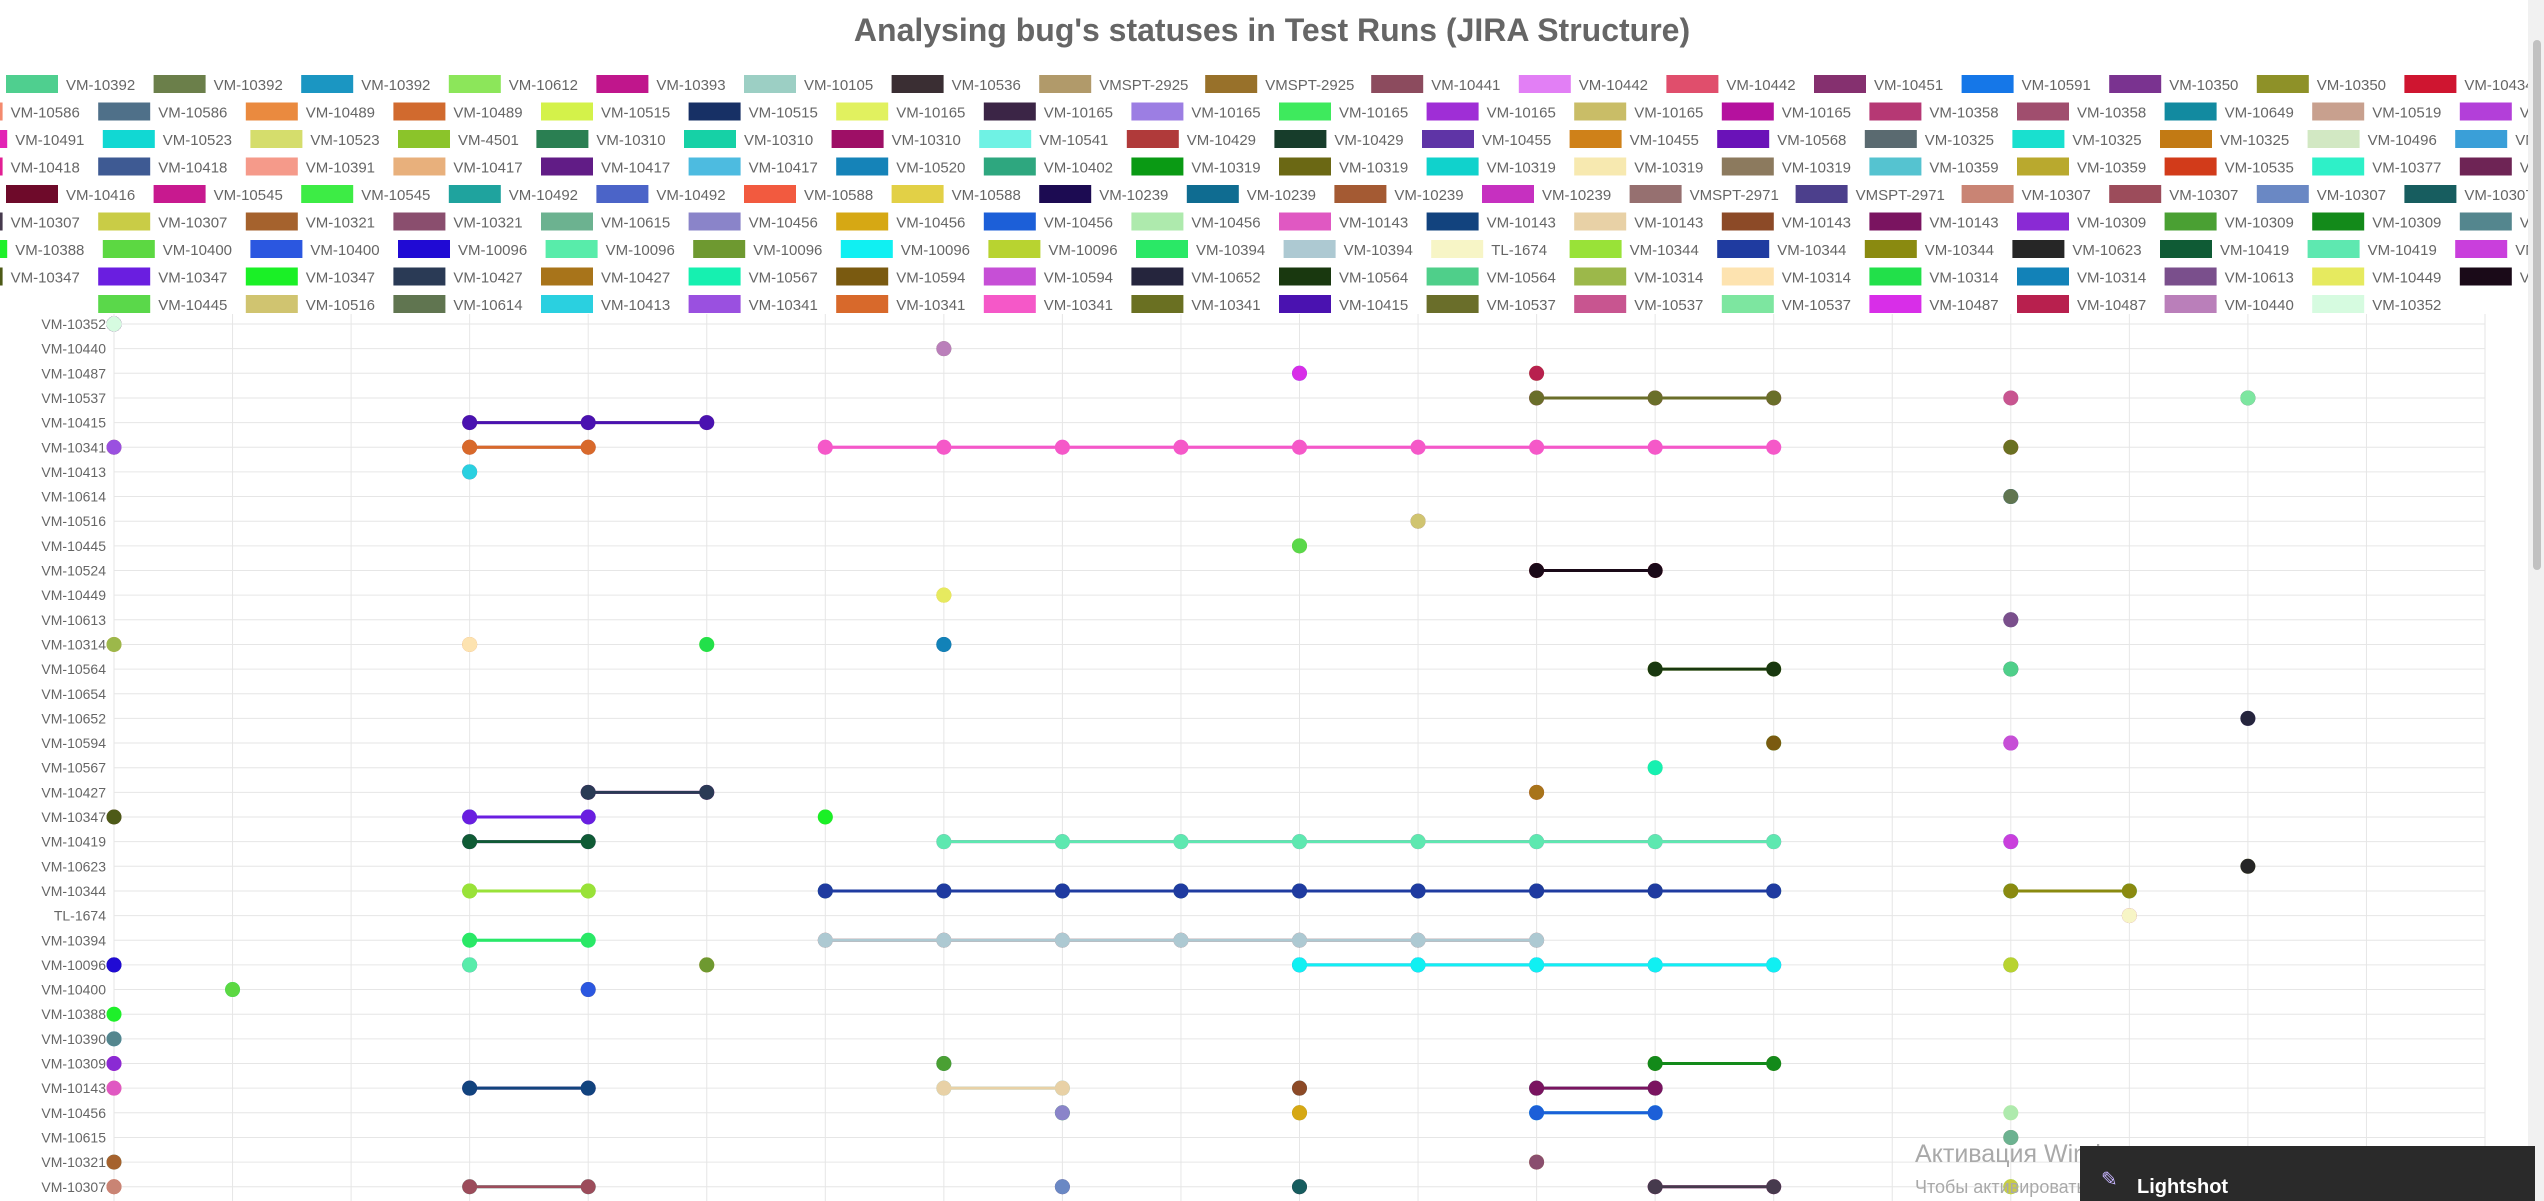 This screenshot has height=1201, width=2544. Describe the element at coordinates (73, 423) in the screenshot. I see `y-tick-label: VM-10415` at that location.